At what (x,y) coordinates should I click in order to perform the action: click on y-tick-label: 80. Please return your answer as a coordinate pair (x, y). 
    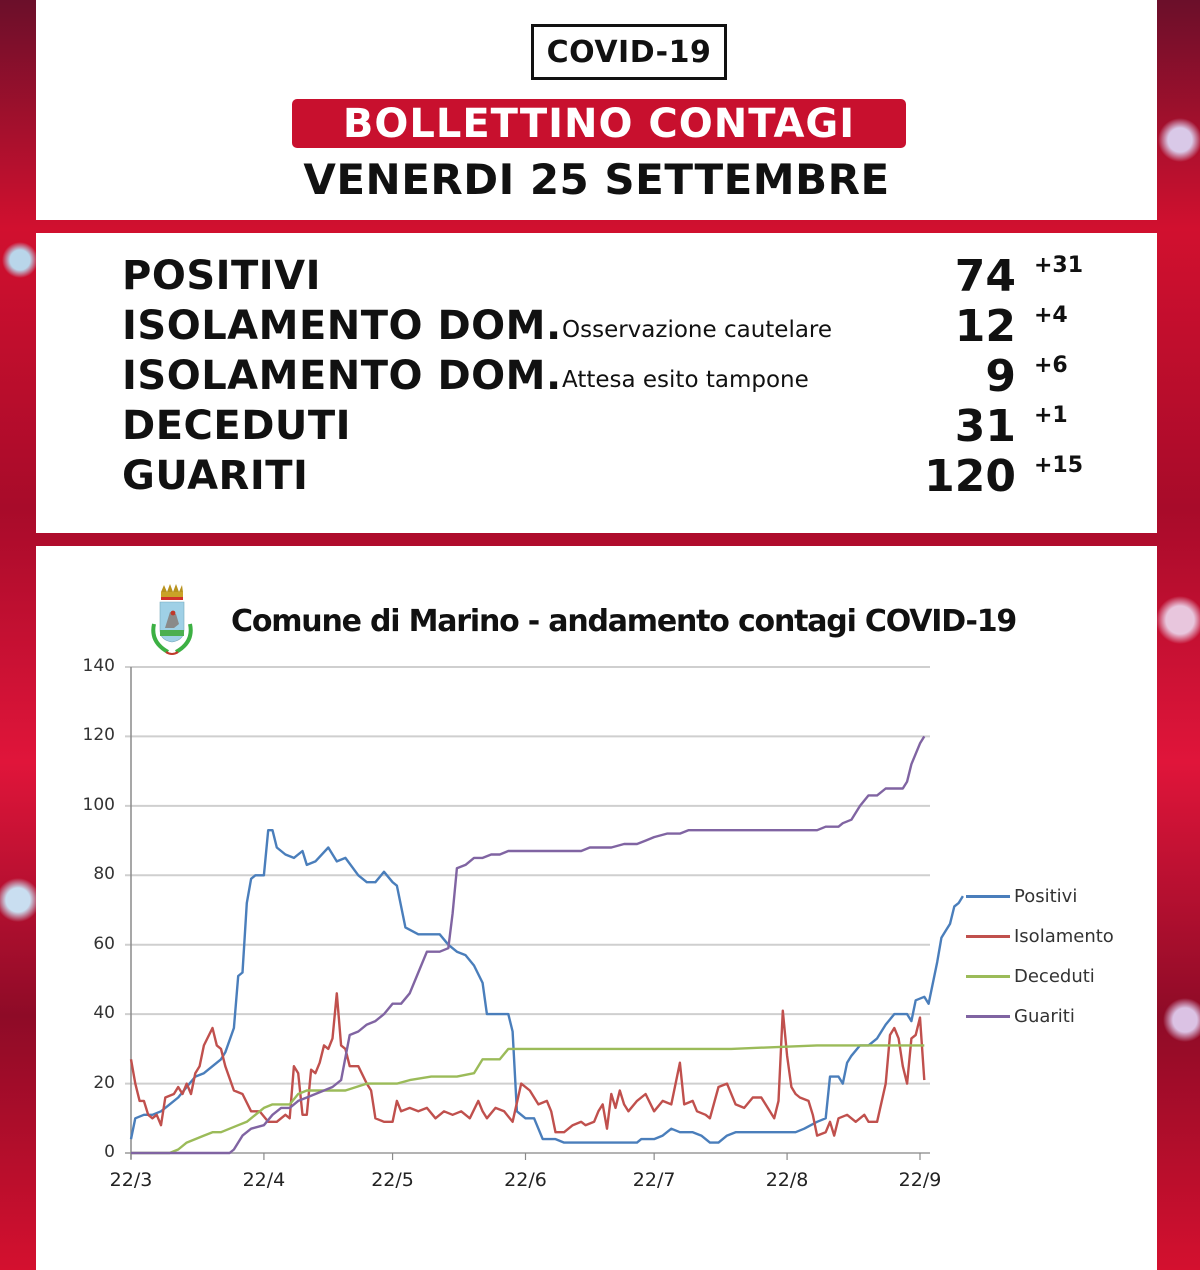
    Looking at the image, I should click on (104, 874).